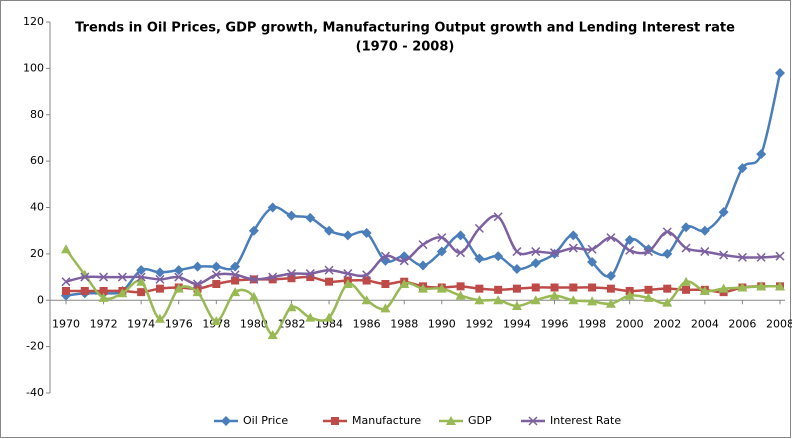  What do you see at coordinates (33, 21) in the screenshot?
I see `y-tick-label: 120` at bounding box center [33, 21].